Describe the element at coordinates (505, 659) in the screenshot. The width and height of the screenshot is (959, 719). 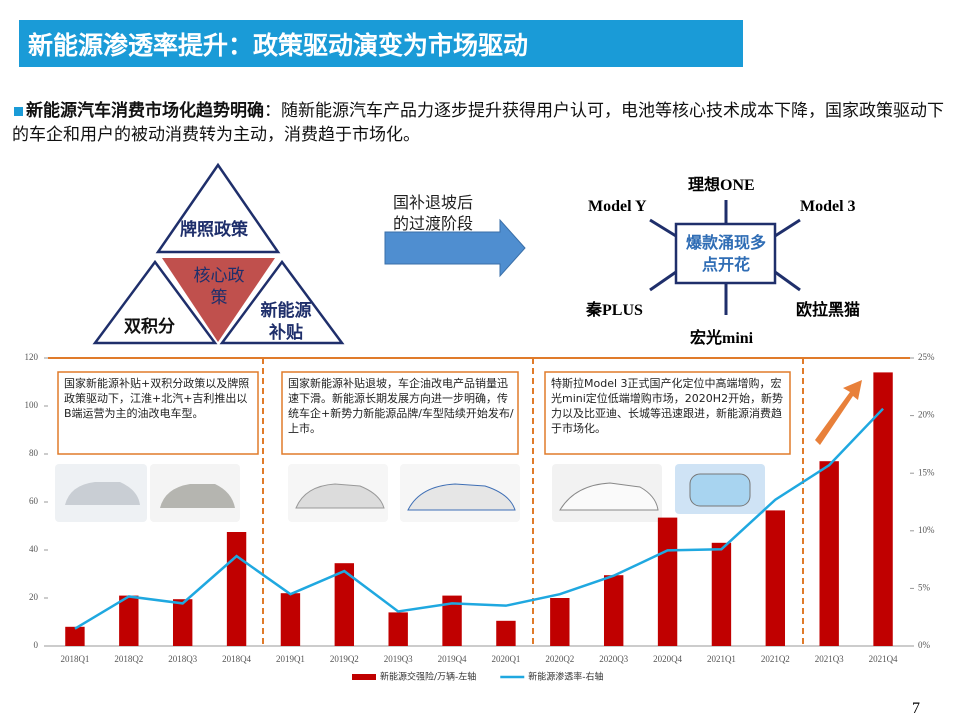
I see `x-tick-label: 2020Q1` at that location.